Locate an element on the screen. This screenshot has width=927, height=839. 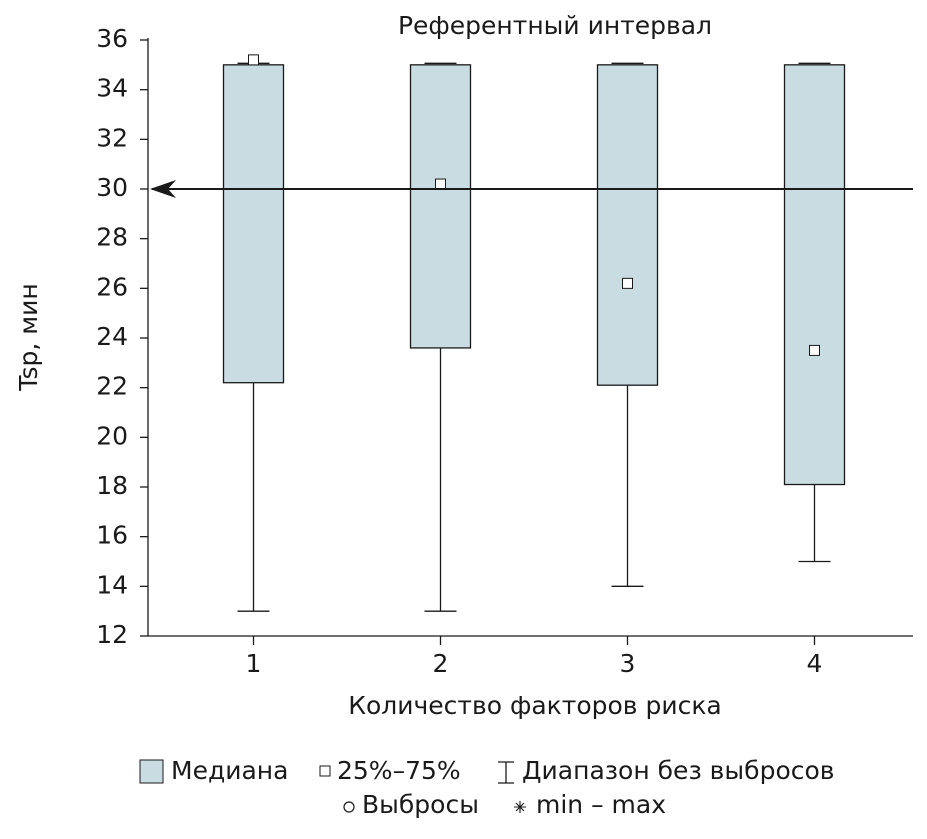
y-tick-label: 24 is located at coordinates (112, 336).